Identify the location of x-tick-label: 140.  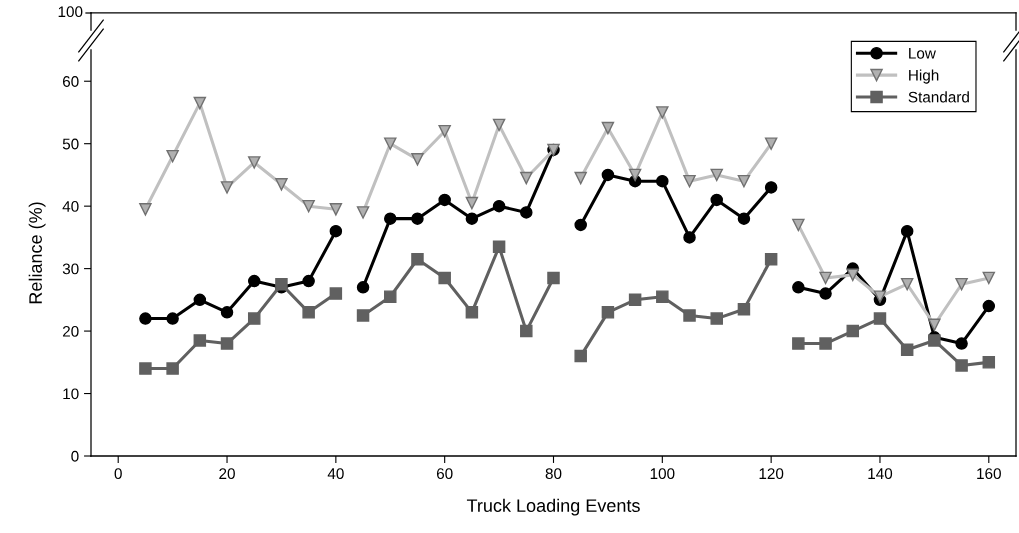
(880, 474).